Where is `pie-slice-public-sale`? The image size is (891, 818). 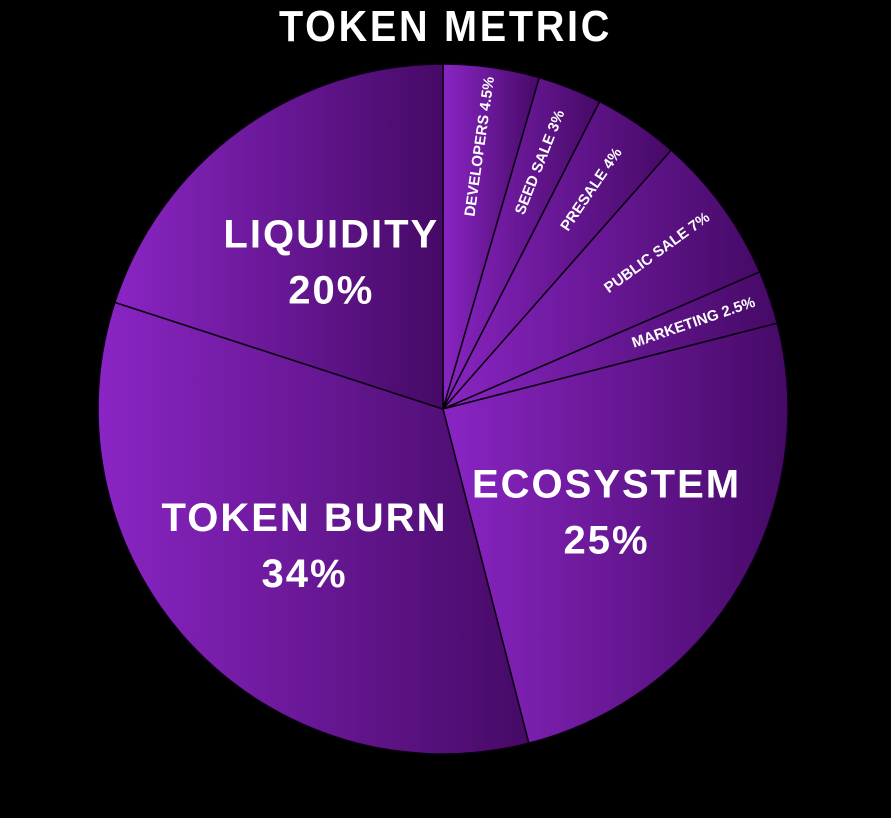
pie-slice-public-sale is located at coordinates (601, 279).